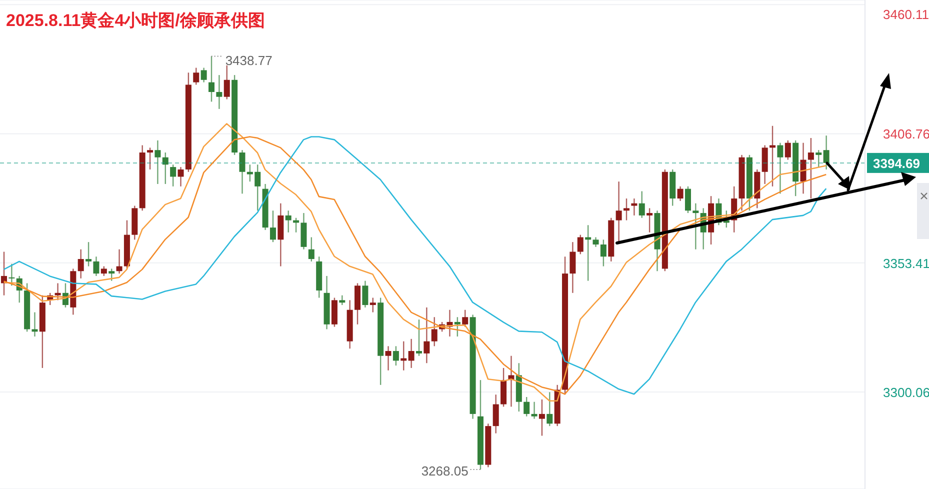 The image size is (929, 489). I want to click on y-tick-label: 3353.41, so click(906, 263).